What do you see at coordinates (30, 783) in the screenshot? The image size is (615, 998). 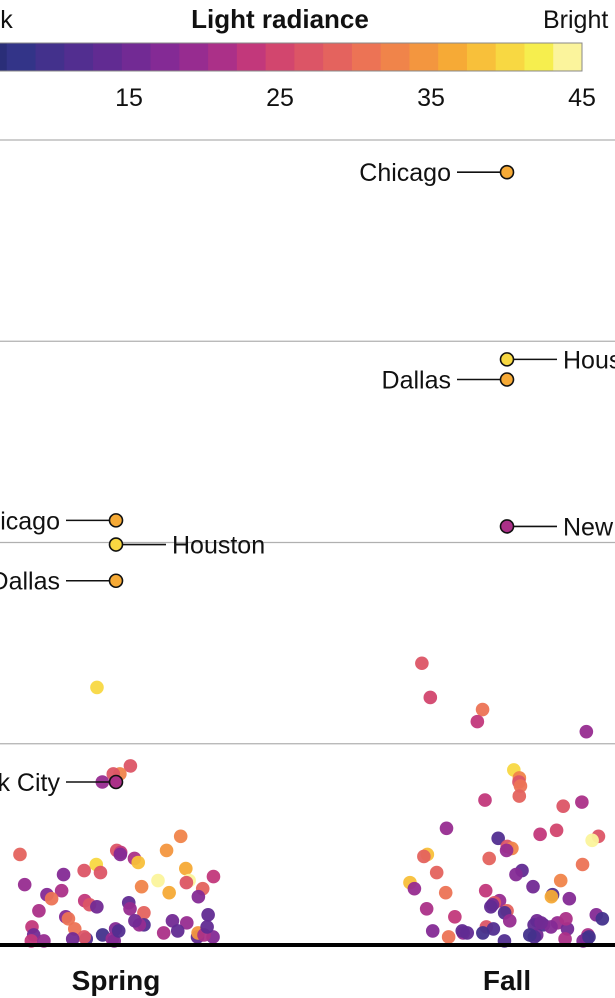 I see `city-label: New York City` at bounding box center [30, 783].